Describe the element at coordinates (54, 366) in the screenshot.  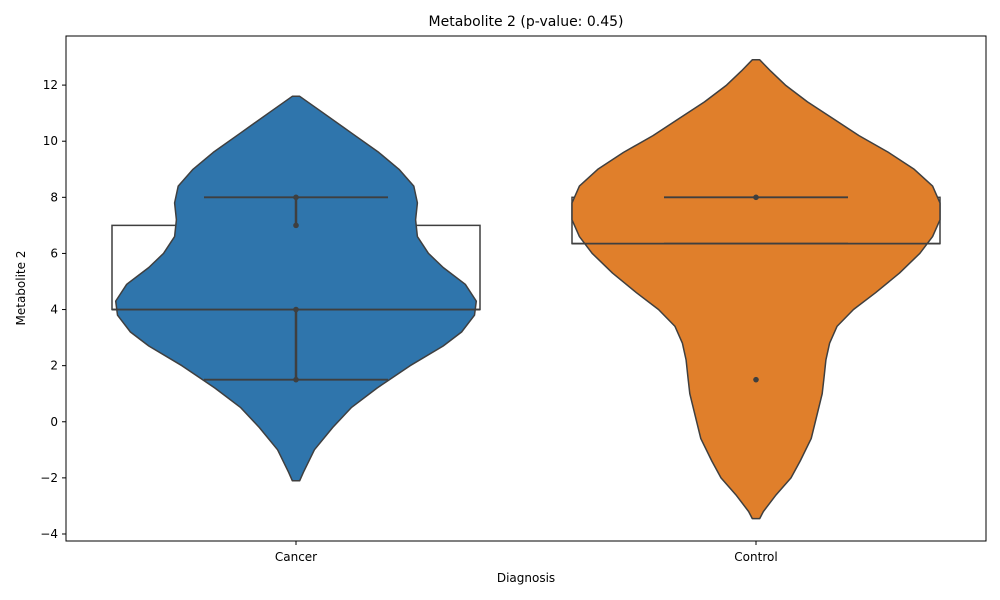
I see `y-tick-label-3: 2` at that location.